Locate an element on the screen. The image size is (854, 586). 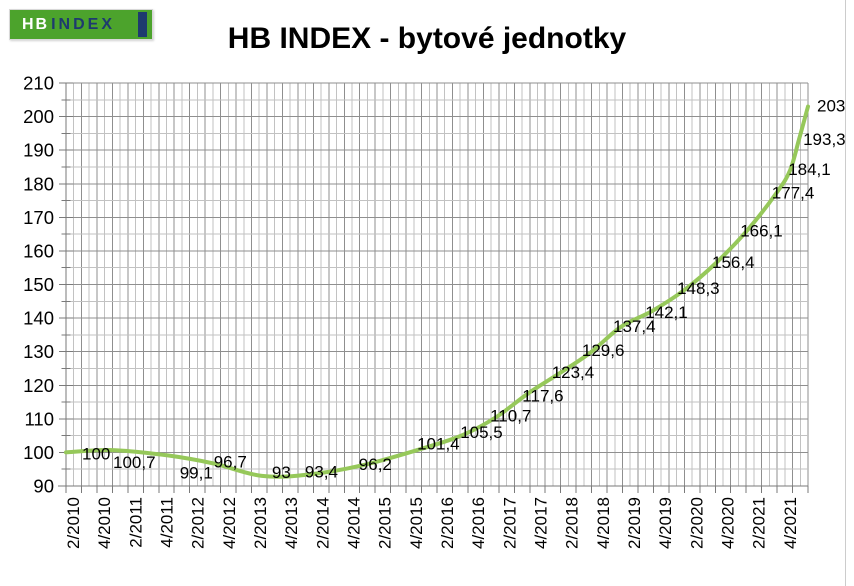
data-label: 193,3 is located at coordinates (824, 139).